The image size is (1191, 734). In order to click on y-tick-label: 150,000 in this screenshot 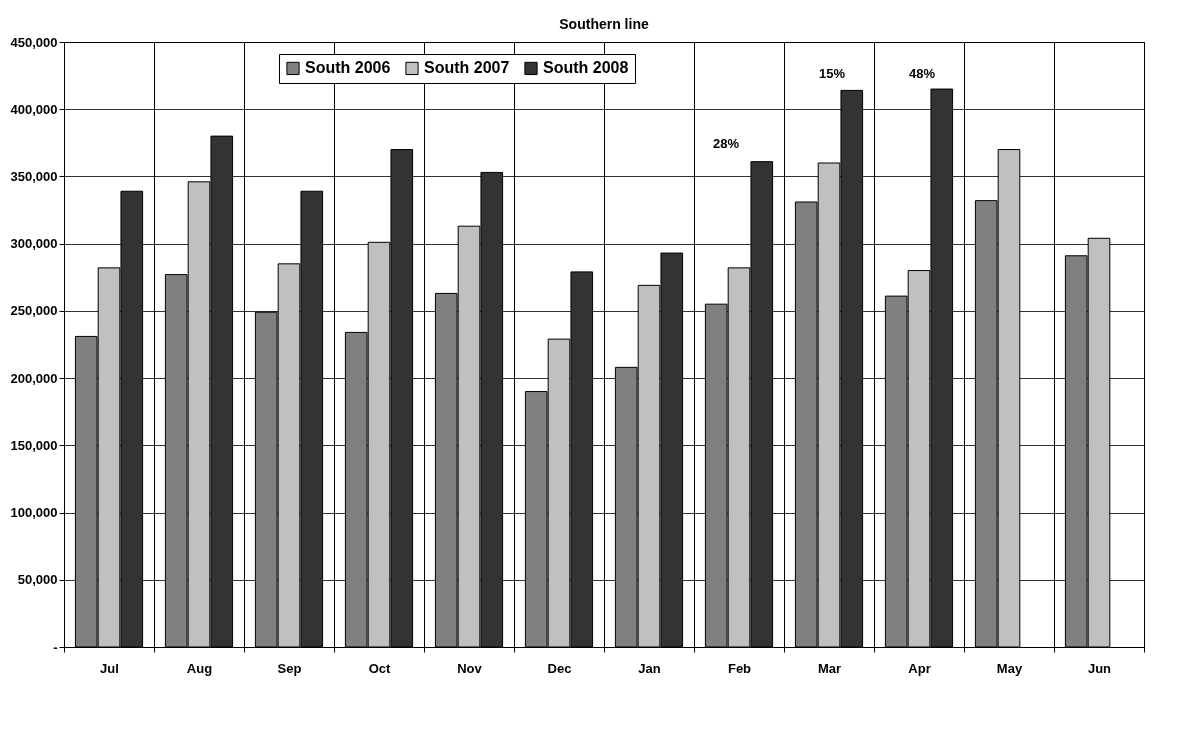, I will do `click(34, 445)`.